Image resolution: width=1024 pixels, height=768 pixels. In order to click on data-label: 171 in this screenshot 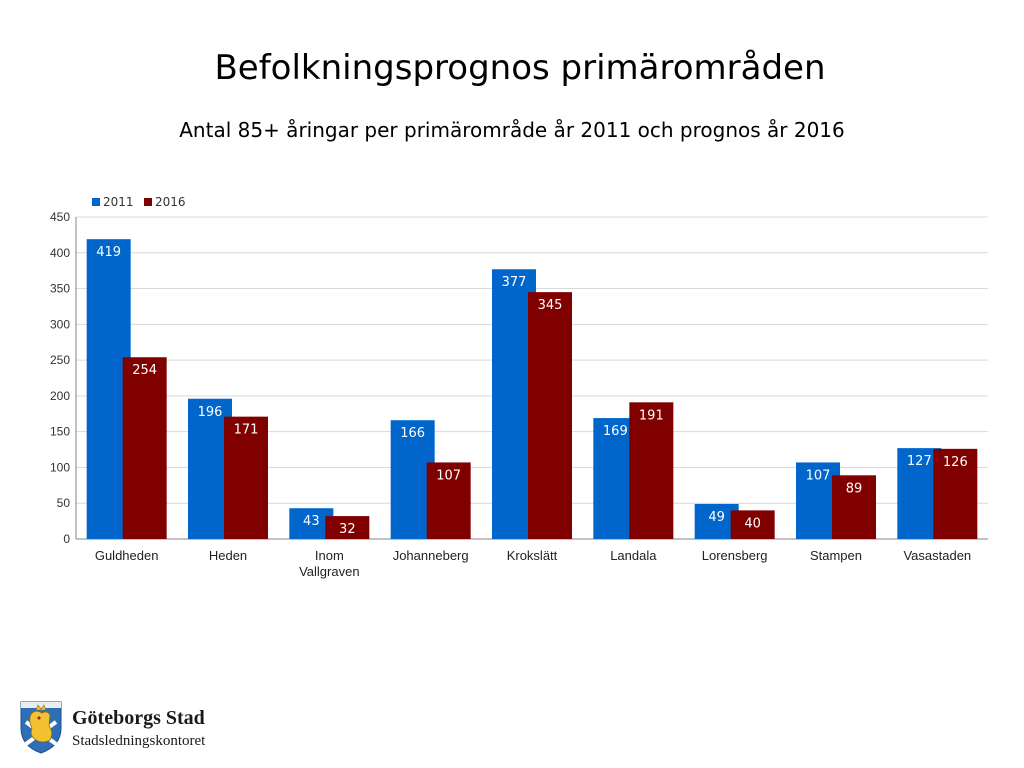, I will do `click(246, 430)`.